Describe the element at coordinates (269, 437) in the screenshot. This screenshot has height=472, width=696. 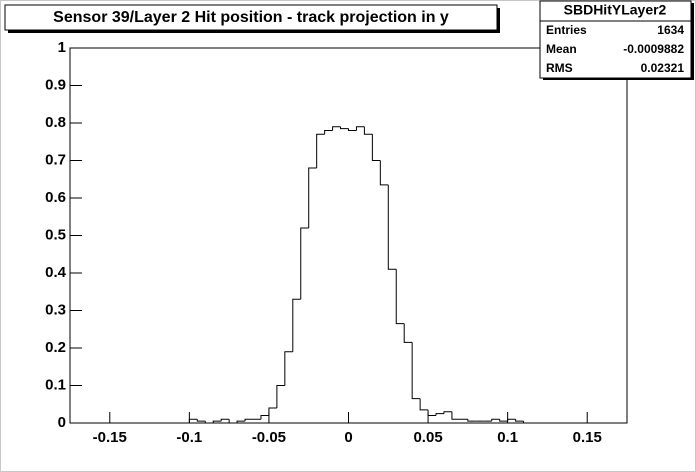
I see `x-tick-label: -0.05` at that location.